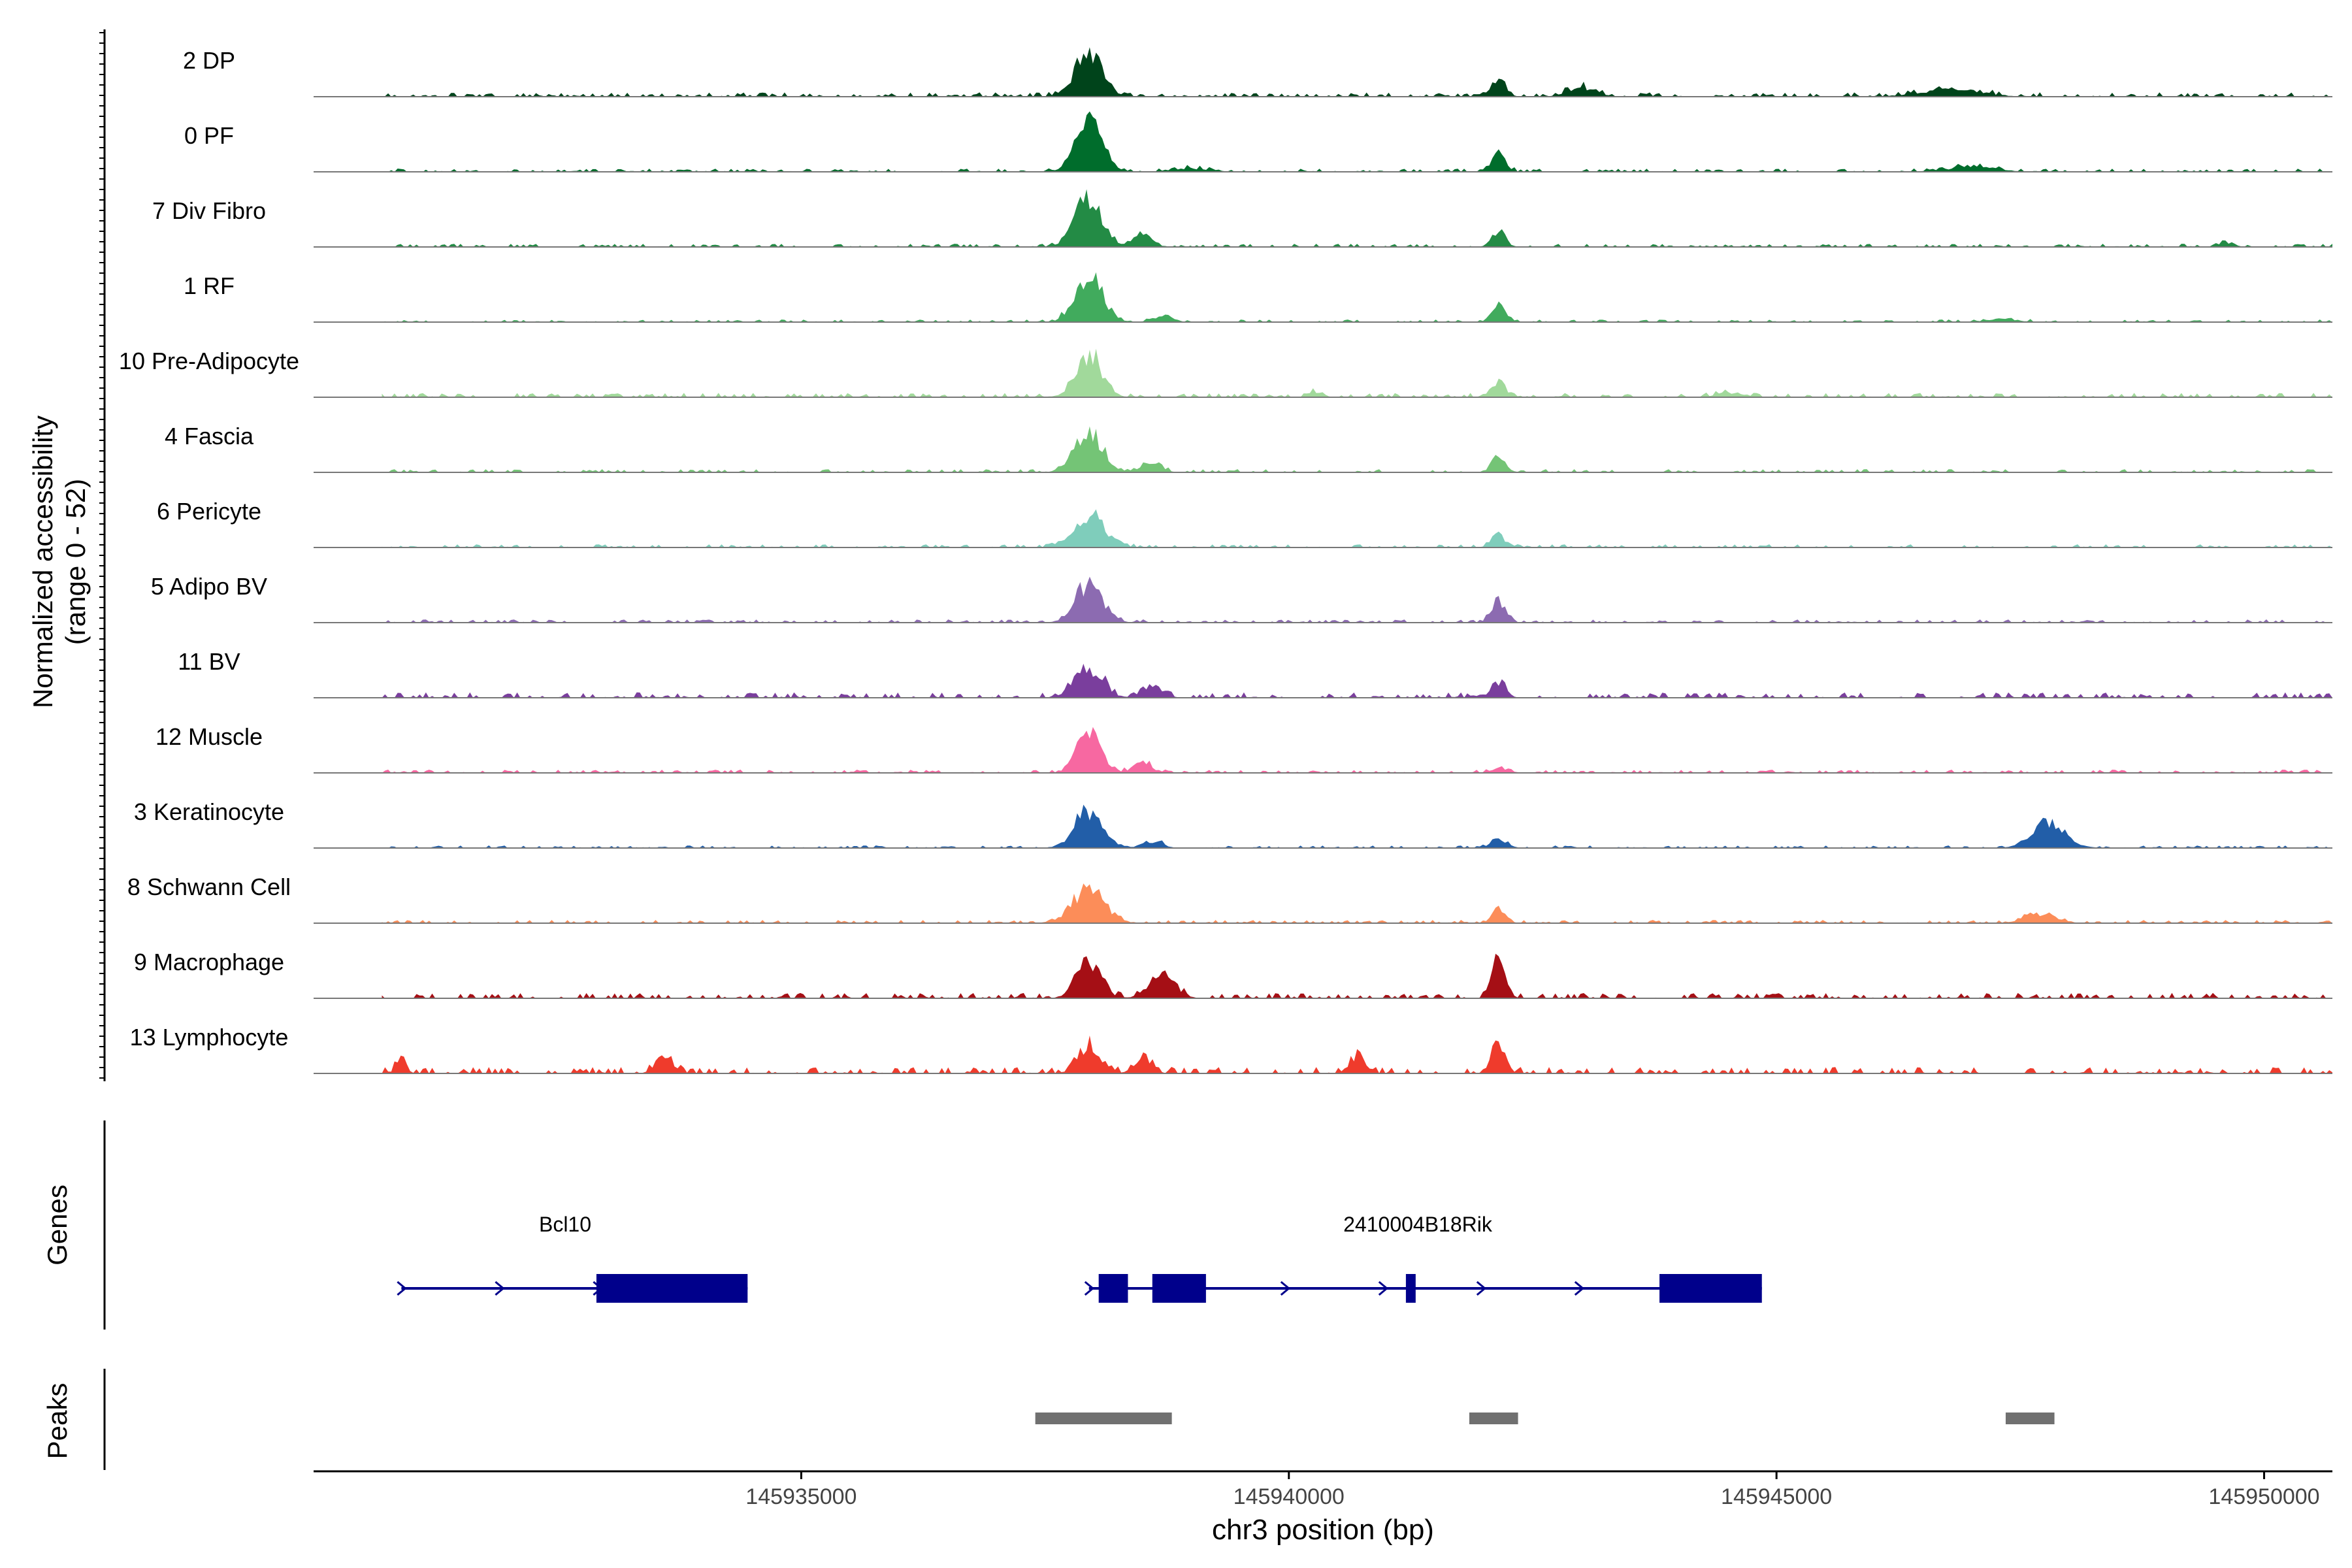  I want to click on track-label: 5 Adipo BV, so click(209, 586).